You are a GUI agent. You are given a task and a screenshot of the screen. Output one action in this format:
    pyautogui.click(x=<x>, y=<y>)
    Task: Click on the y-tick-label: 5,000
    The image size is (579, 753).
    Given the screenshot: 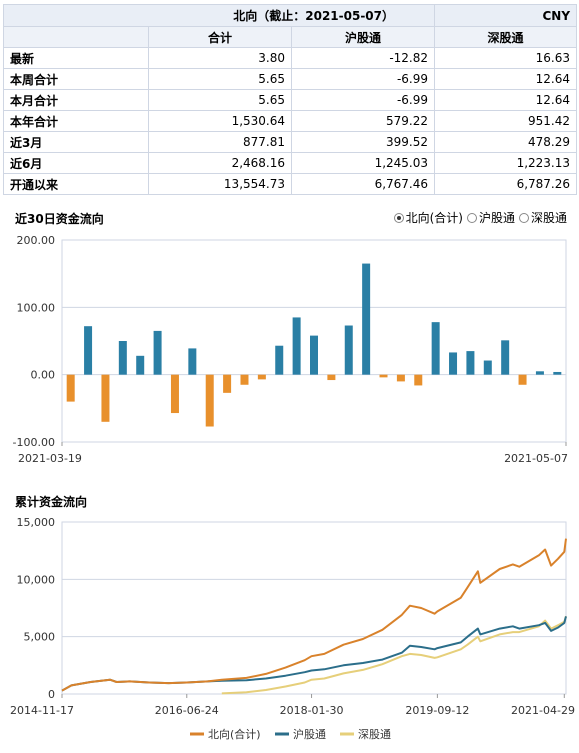 What is the action you would take?
    pyautogui.click(x=40, y=637)
    